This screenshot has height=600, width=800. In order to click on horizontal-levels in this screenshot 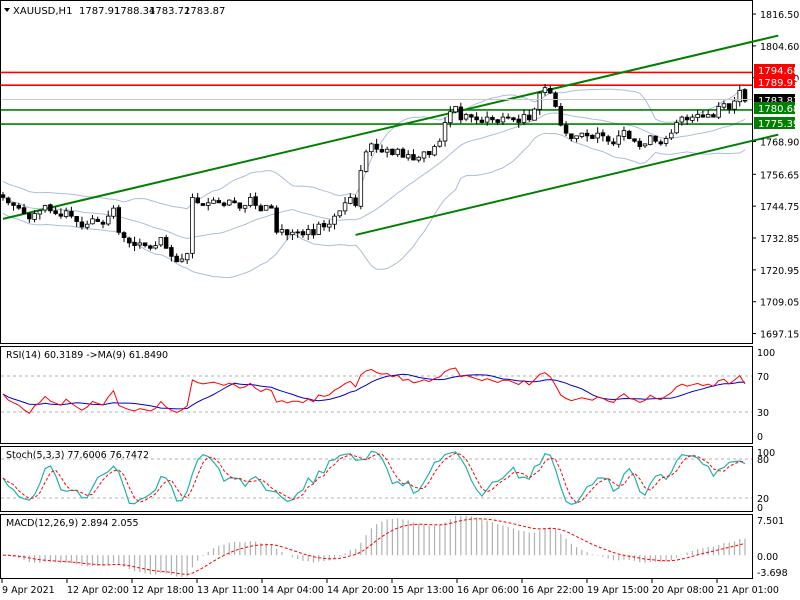, I will do `click(376, 98)`.